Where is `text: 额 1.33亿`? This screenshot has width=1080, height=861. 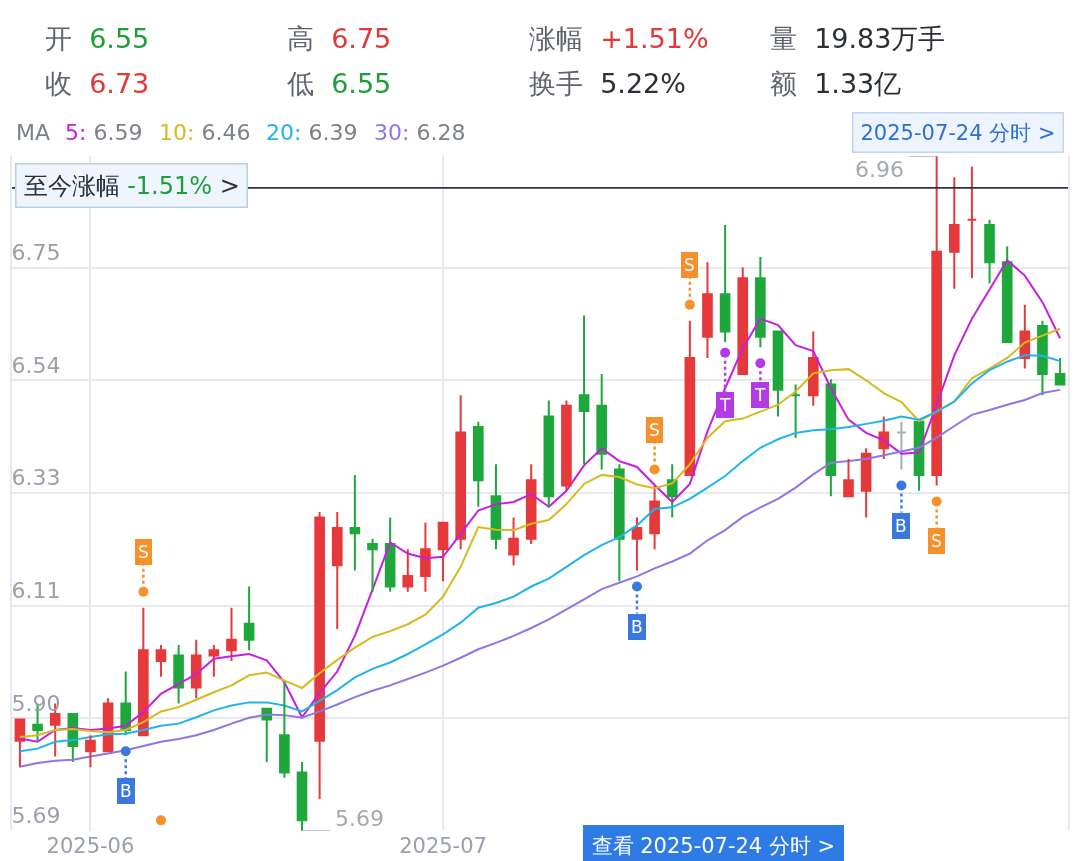 text: 额 1.33亿 is located at coordinates (836, 83).